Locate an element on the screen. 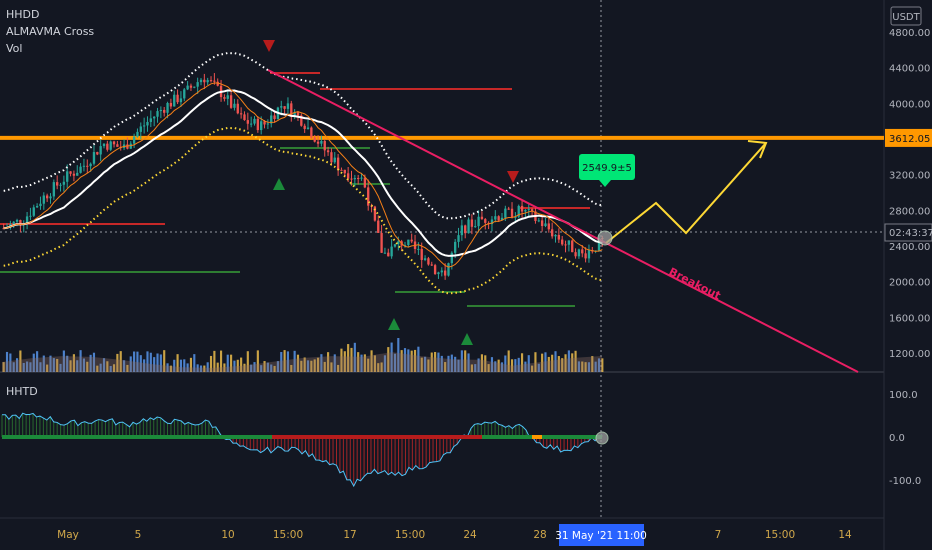 The image size is (932, 550). price-tick-label: 4800.00 is located at coordinates (909, 33).